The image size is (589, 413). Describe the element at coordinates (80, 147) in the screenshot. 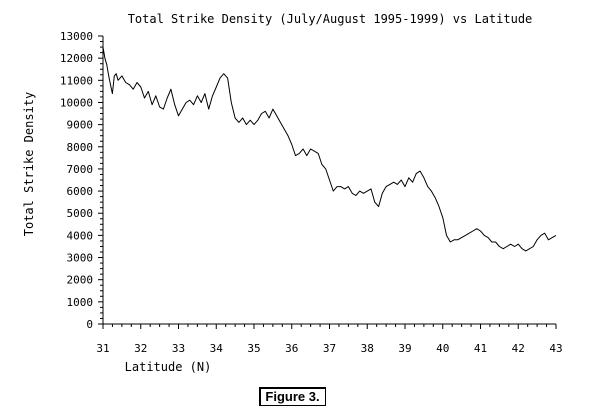

I see `y-tick-label: 8000` at that location.